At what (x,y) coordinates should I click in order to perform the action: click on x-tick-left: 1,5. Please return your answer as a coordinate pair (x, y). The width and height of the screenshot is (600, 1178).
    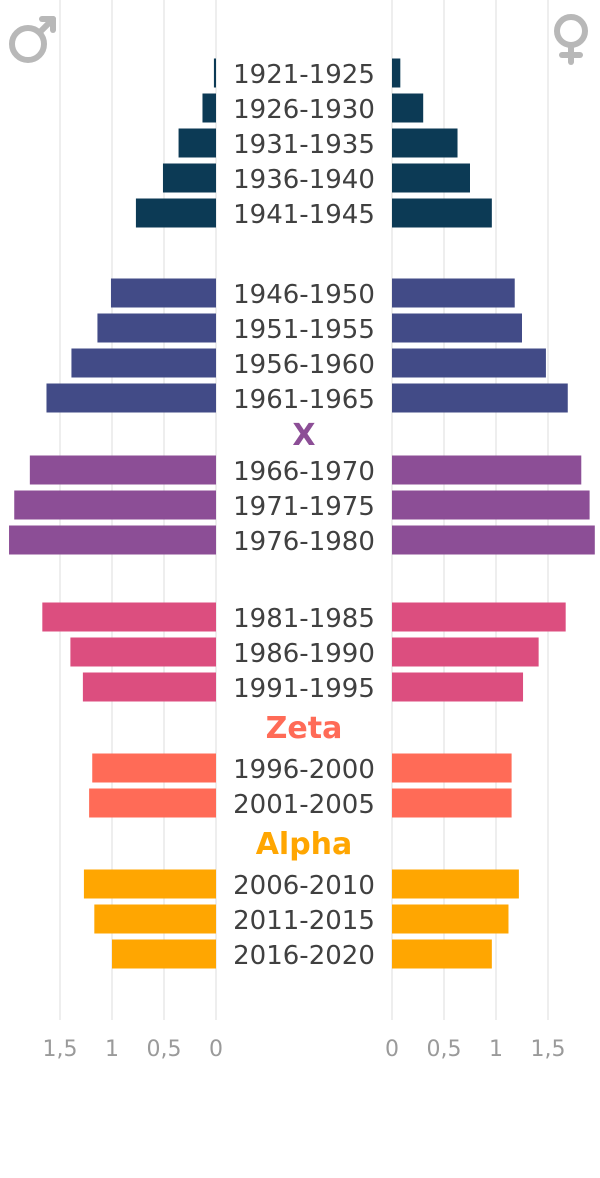
    Looking at the image, I should click on (60, 1049).